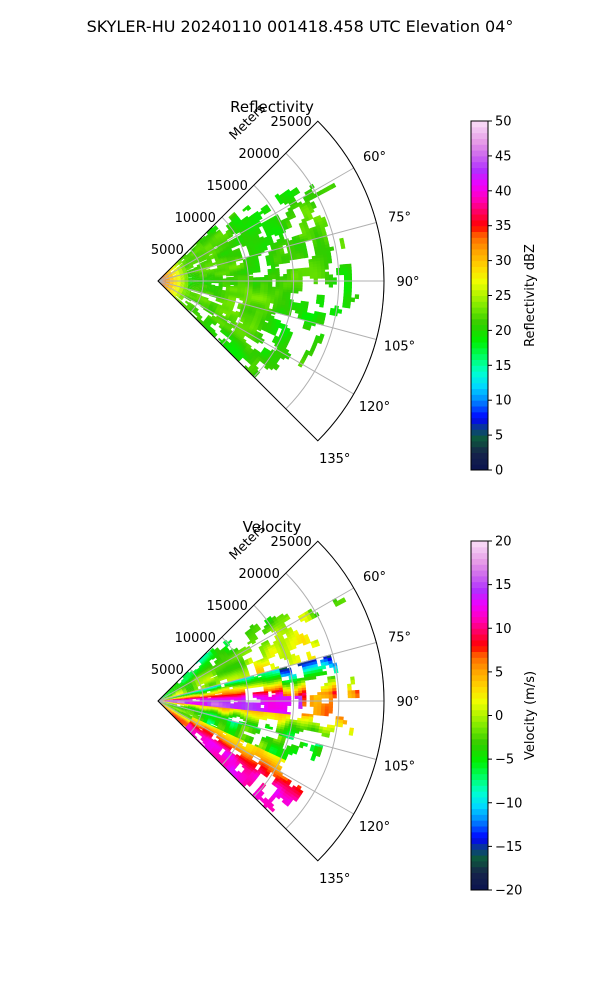 This screenshot has width=600, height=1000. I want to click on reflectivity-grid, so click(271, 281).